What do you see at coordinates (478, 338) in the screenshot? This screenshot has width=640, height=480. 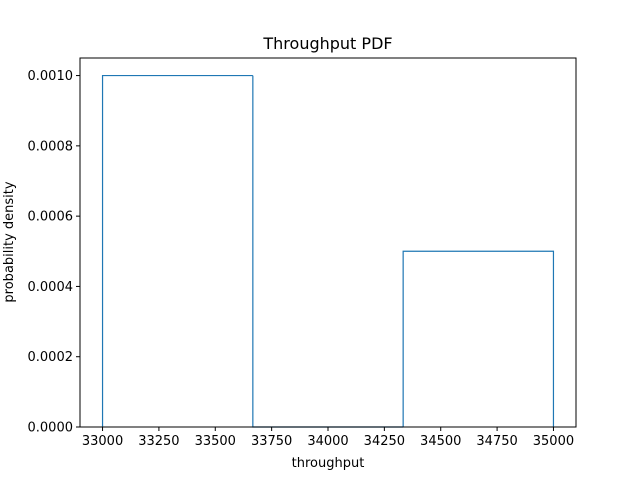 I see `histogram-bin` at bounding box center [478, 338].